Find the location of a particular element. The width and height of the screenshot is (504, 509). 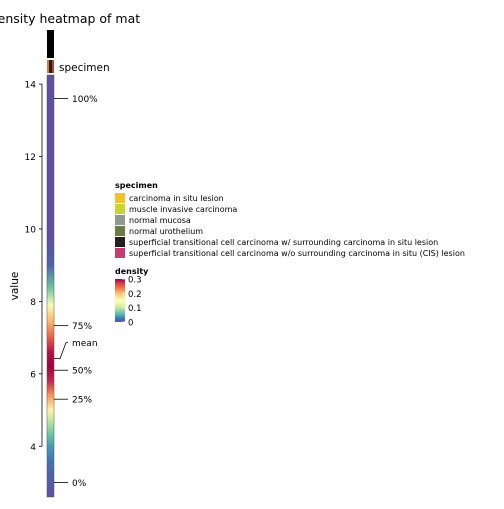

specimen-legend-label: carcinoma in situ lesion is located at coordinates (176, 198).